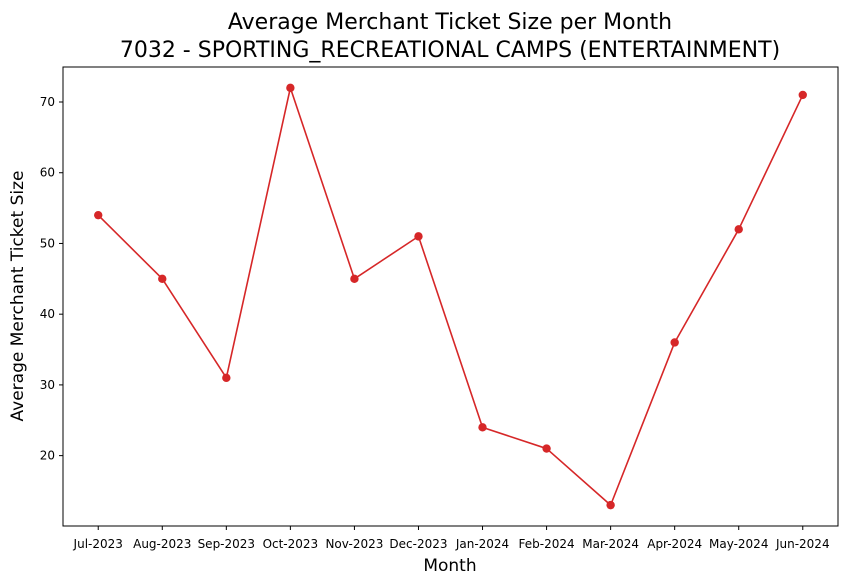 The height and width of the screenshot is (585, 846). I want to click on x-tick-label: Jul-2023, so click(98, 544).